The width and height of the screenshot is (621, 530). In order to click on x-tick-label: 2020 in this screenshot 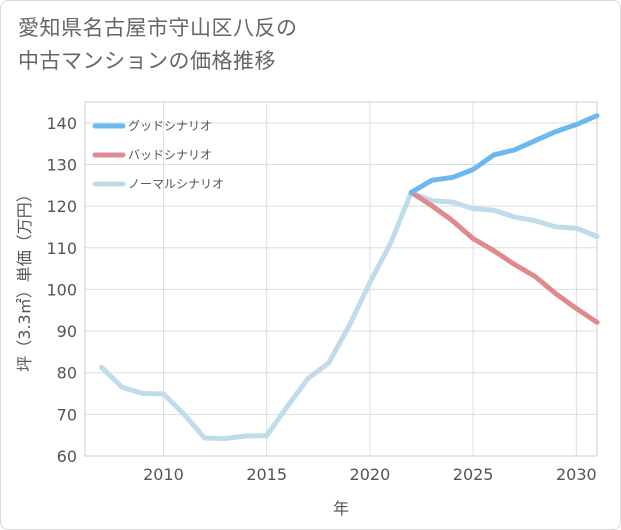, I will do `click(370, 474)`.